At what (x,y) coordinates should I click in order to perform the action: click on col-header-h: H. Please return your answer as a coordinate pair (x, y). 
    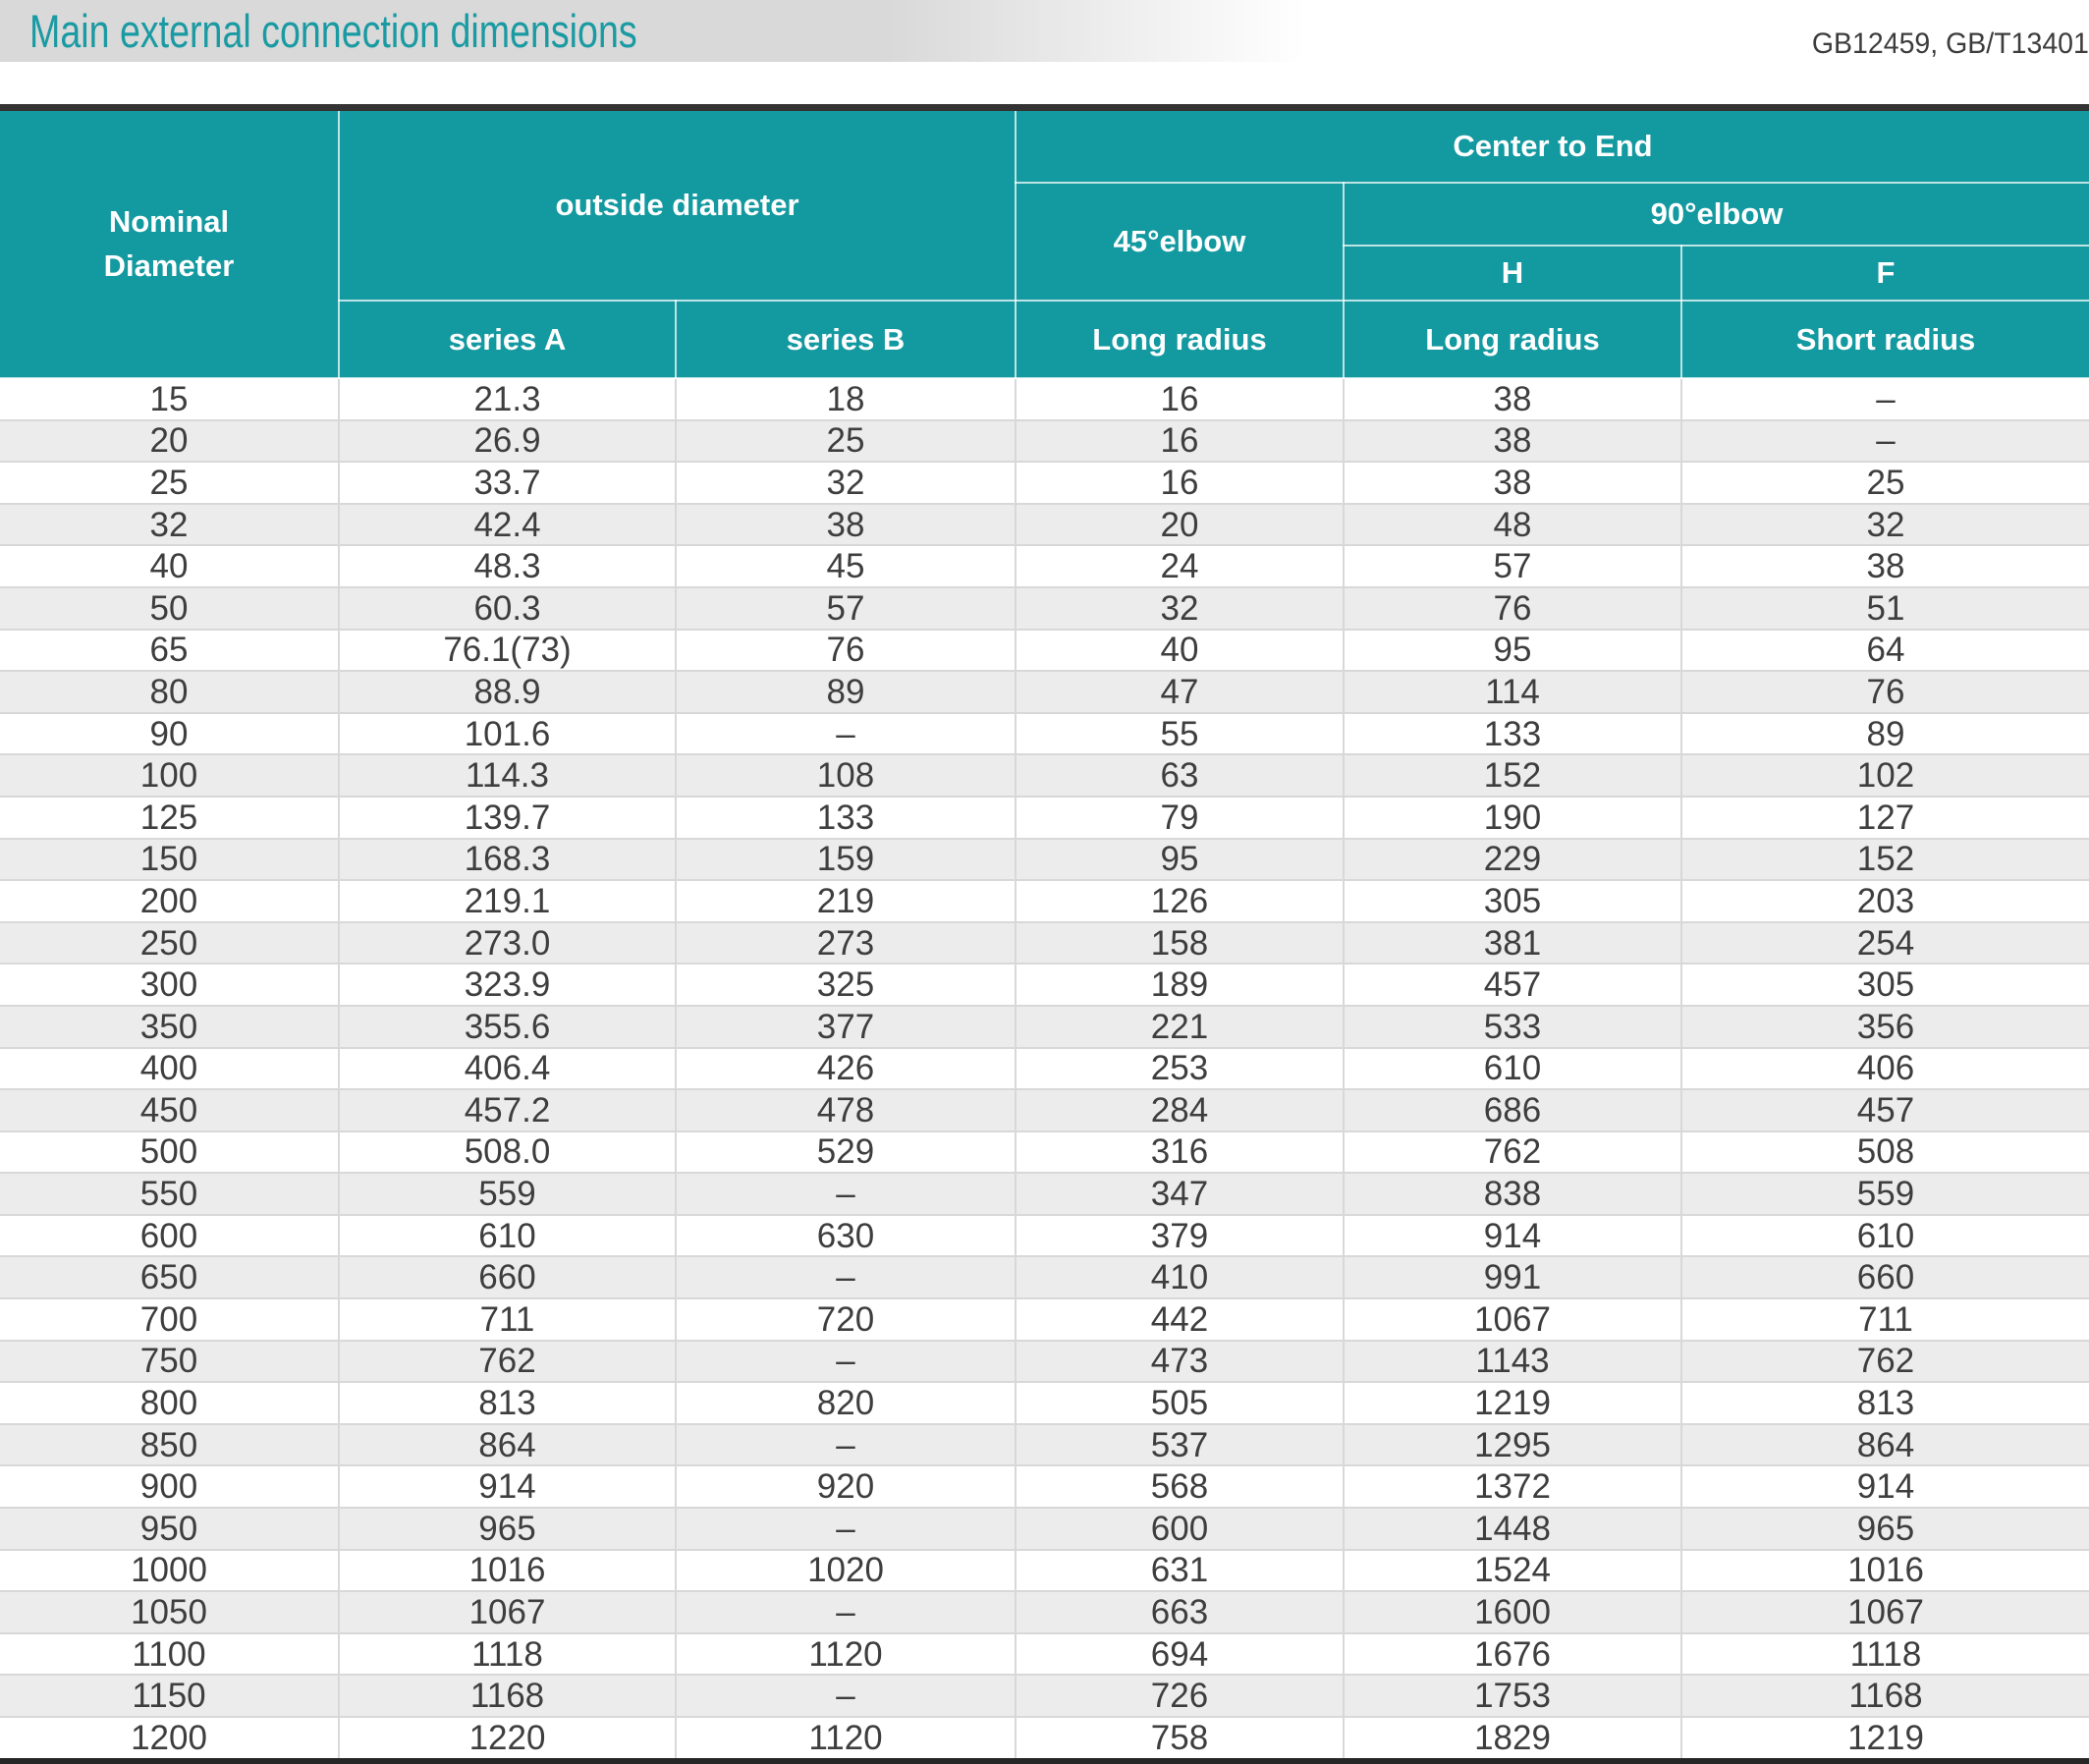
    Looking at the image, I should click on (1513, 273).